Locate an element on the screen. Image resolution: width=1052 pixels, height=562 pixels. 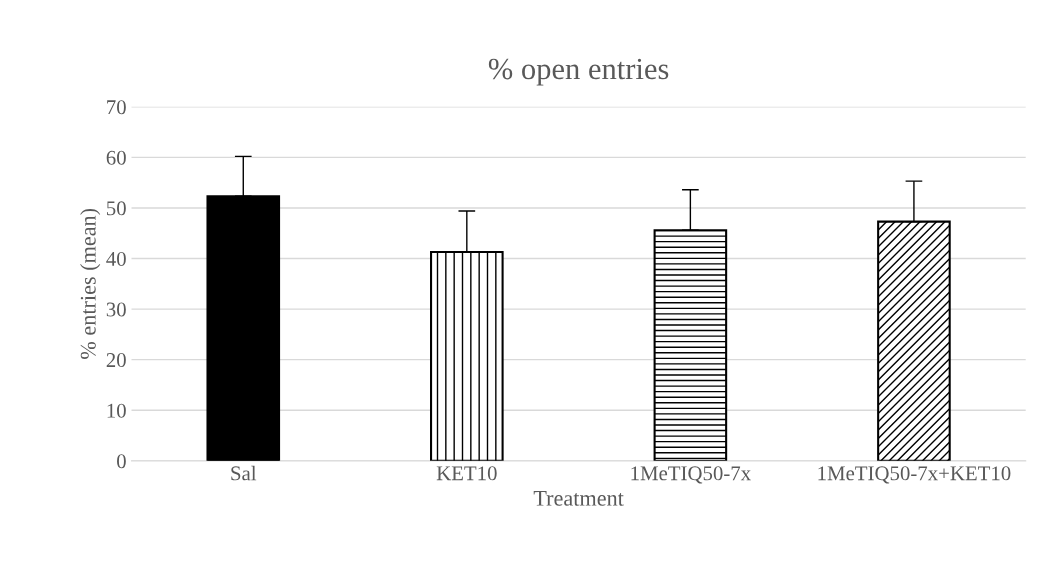
x-tick-label: 1MeTIQ50-7x+KET10 is located at coordinates (914, 475).